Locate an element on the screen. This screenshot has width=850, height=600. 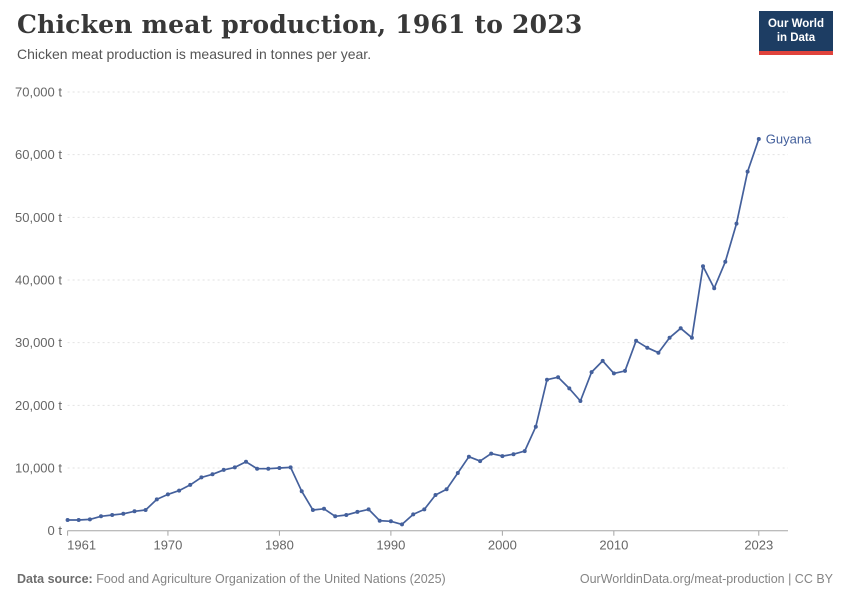
y-tick-label: 20,000 t is located at coordinates (38, 405).